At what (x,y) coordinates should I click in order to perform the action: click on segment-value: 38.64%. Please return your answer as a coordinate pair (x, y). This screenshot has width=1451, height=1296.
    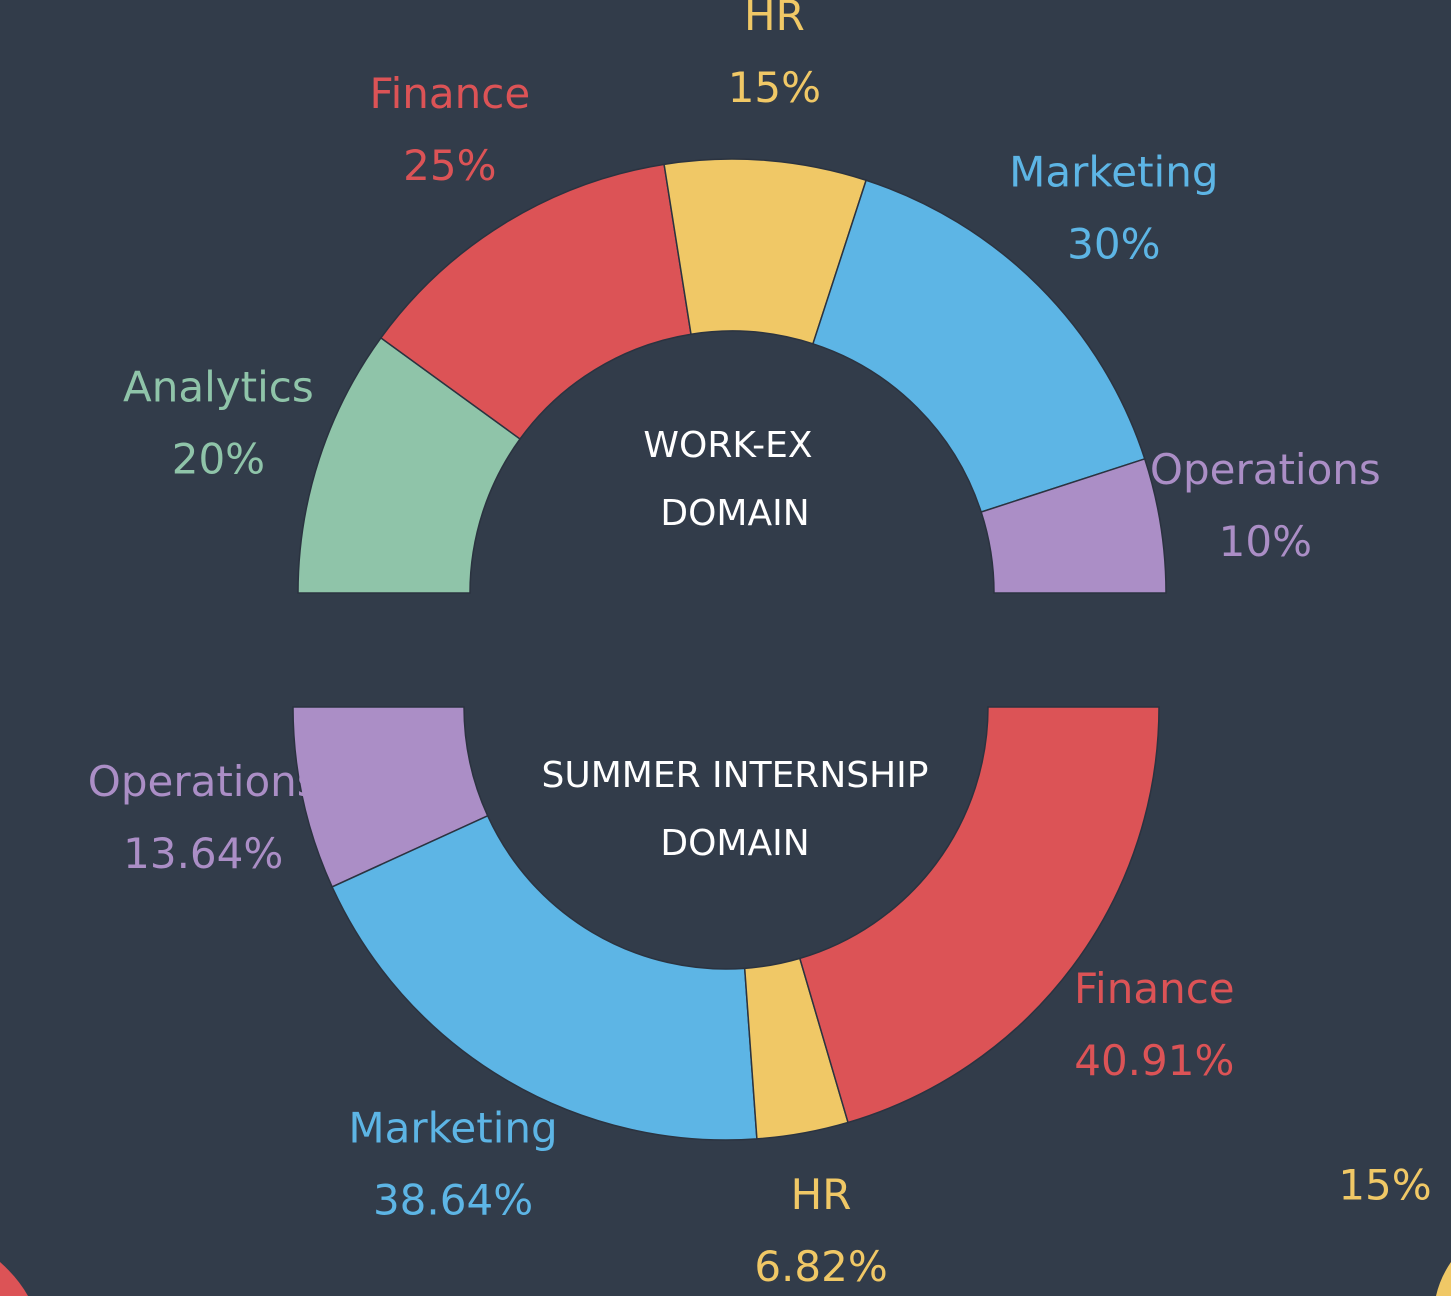
    Looking at the image, I should click on (453, 1200).